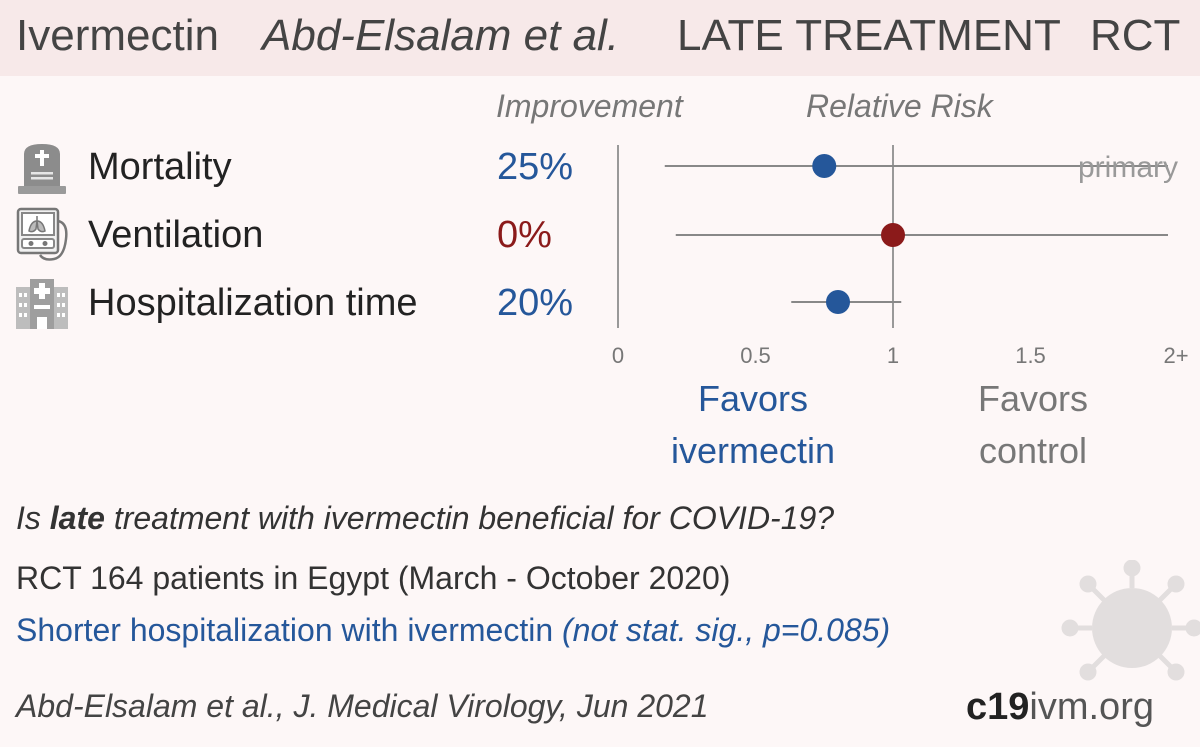 This screenshot has height=747, width=1200. I want to click on outcome-mortality: Mortality, so click(160, 167).